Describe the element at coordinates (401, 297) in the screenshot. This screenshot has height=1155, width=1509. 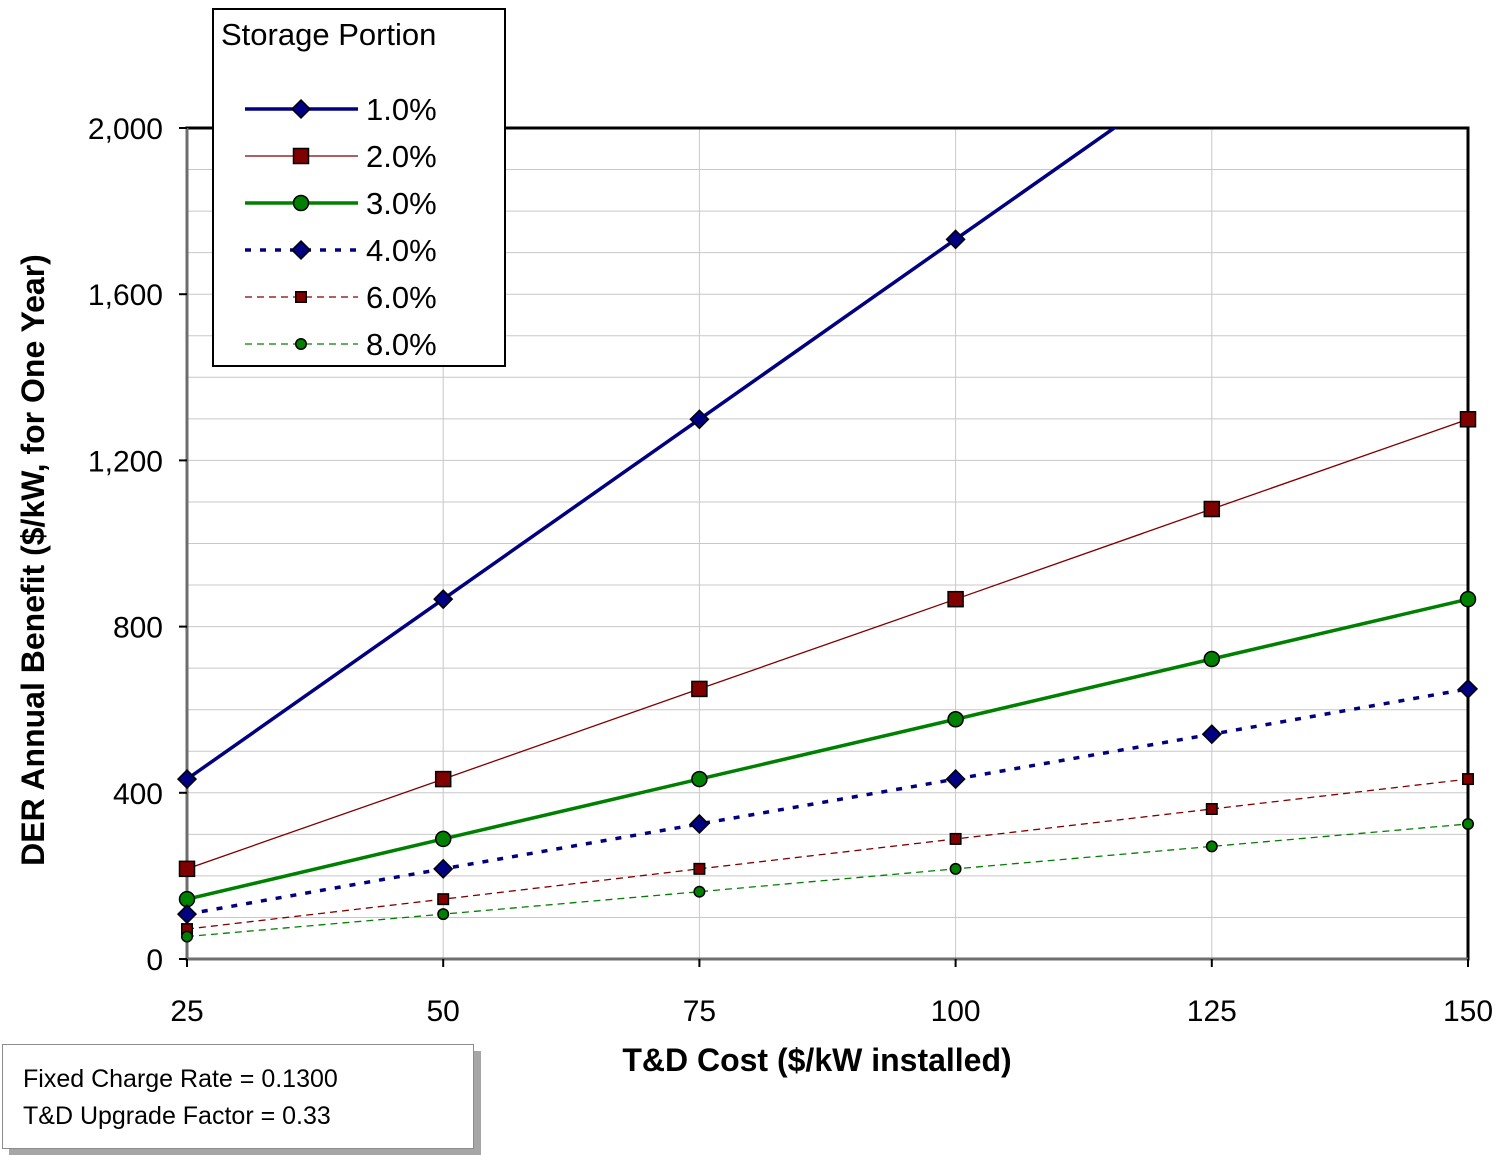
I see `legend-label: 6.0%` at that location.